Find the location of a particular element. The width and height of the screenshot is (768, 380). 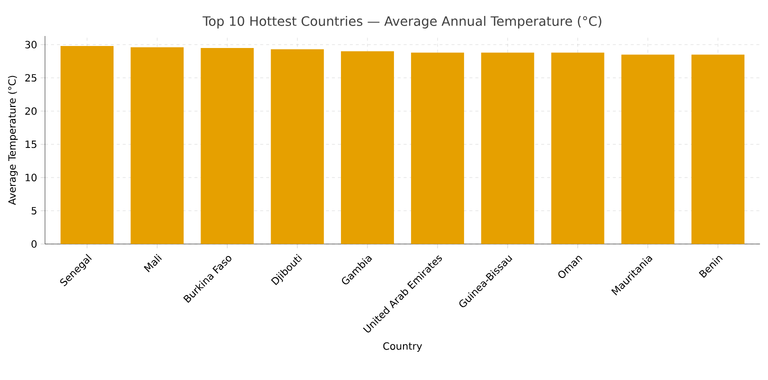

y-tick-label: 10 is located at coordinates (31, 178).